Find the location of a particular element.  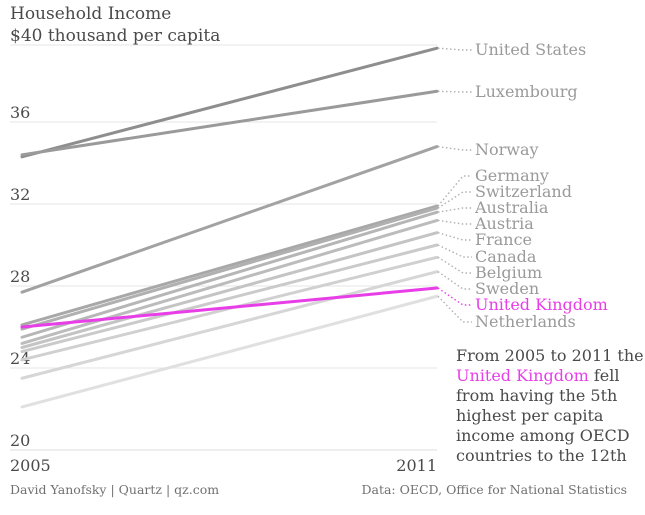

annotation-segment: countries to the 12th is located at coordinates (541, 455).